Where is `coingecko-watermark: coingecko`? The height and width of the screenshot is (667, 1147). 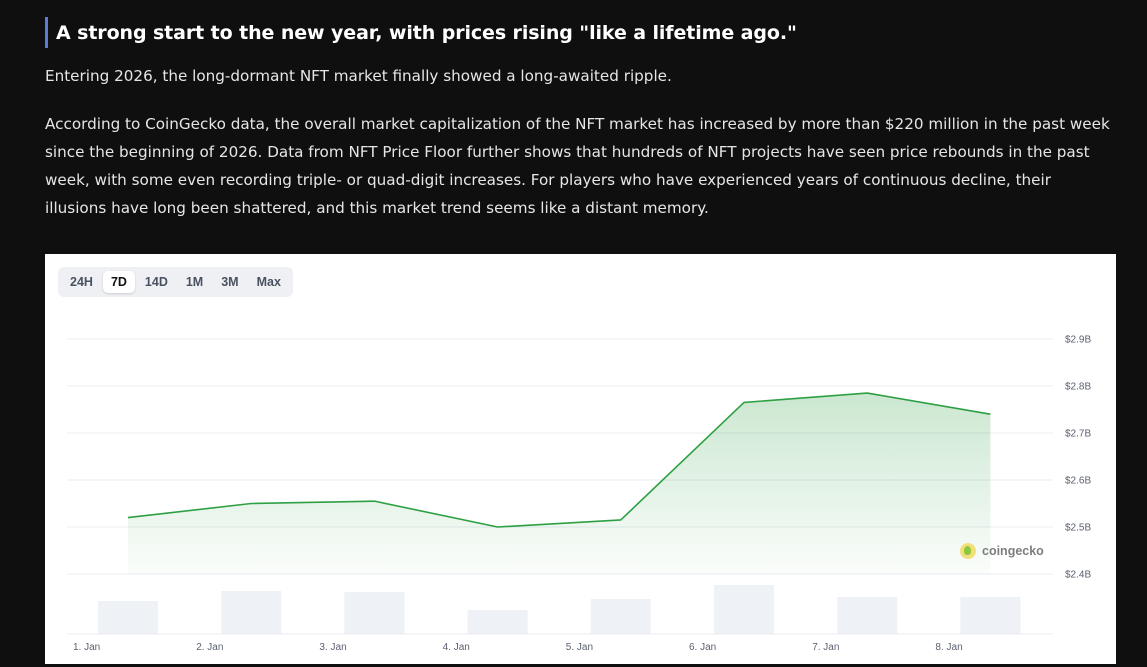 coingecko-watermark: coingecko is located at coordinates (1002, 551).